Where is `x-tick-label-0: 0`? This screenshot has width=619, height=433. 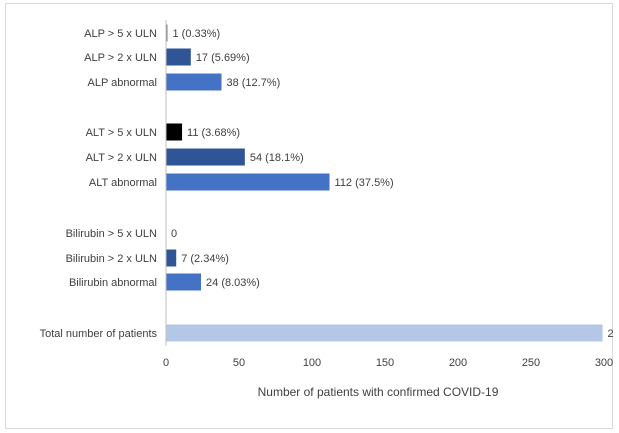
x-tick-label-0: 0 is located at coordinates (166, 363).